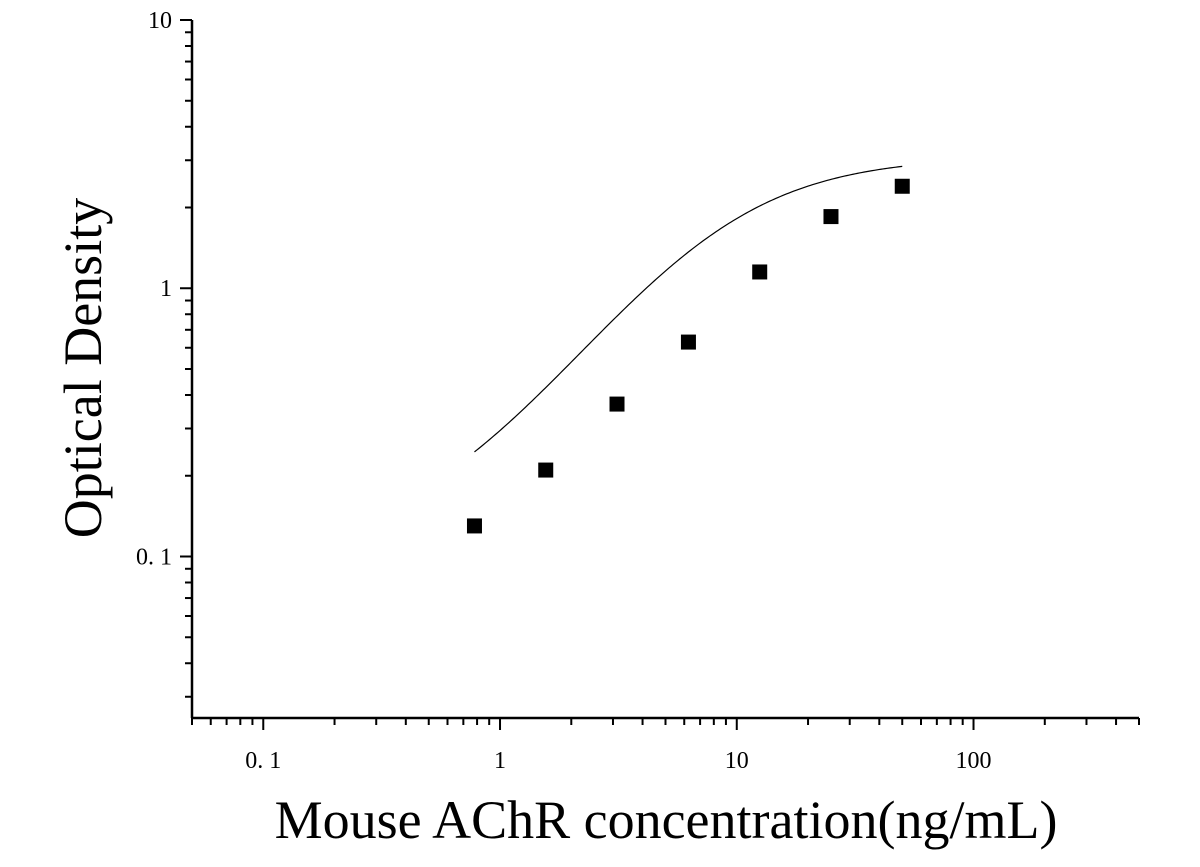 The width and height of the screenshot is (1200, 867). What do you see at coordinates (154, 557) in the screenshot?
I see `y-tick-label: 0. 1` at bounding box center [154, 557].